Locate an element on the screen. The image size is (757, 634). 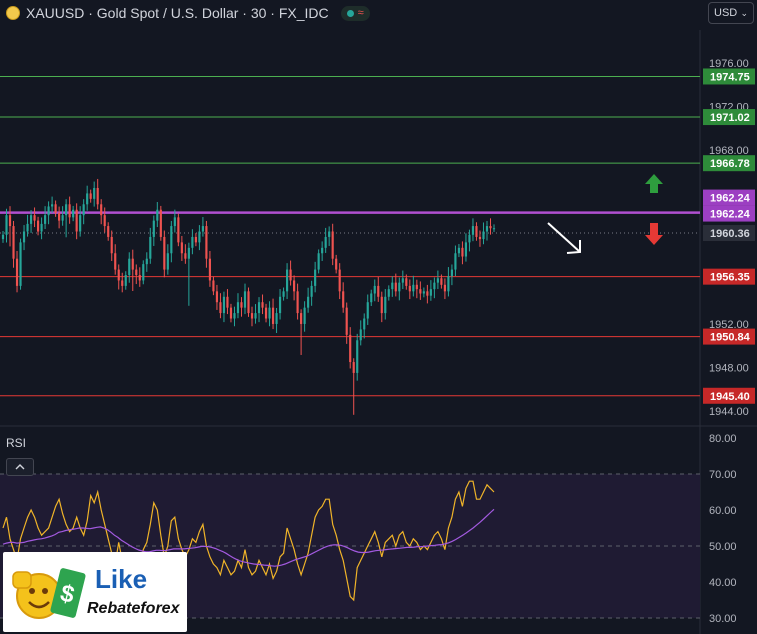
level-badge-pivot is located at coordinates (729, 213).